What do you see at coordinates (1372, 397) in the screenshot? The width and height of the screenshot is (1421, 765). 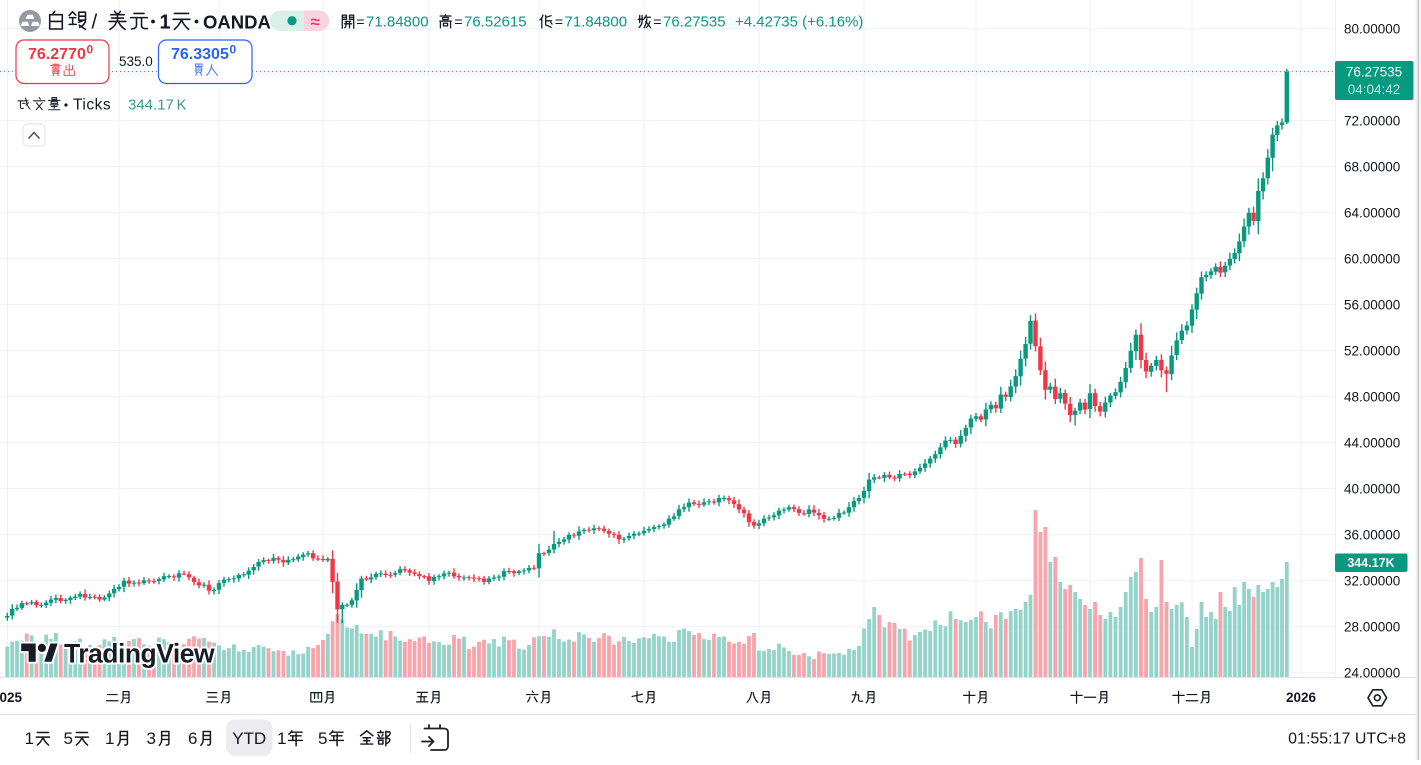 I see `svg-text: 48.00000` at bounding box center [1372, 397].